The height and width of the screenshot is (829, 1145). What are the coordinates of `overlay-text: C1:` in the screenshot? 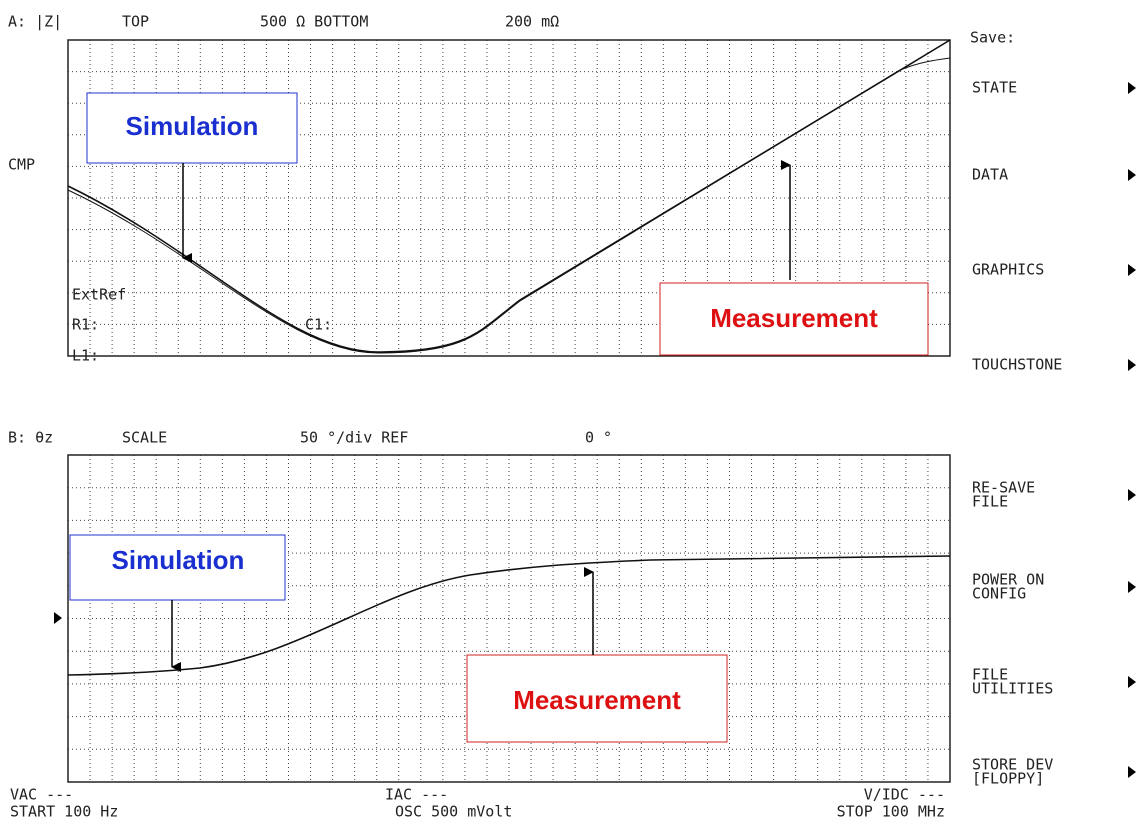 It's located at (318, 325).